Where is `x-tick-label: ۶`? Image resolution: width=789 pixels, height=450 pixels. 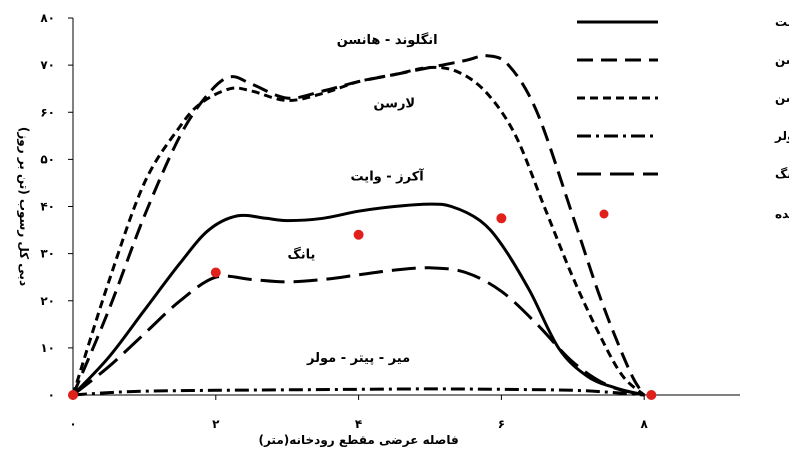 x-tick-label: ۶ is located at coordinates (501, 424).